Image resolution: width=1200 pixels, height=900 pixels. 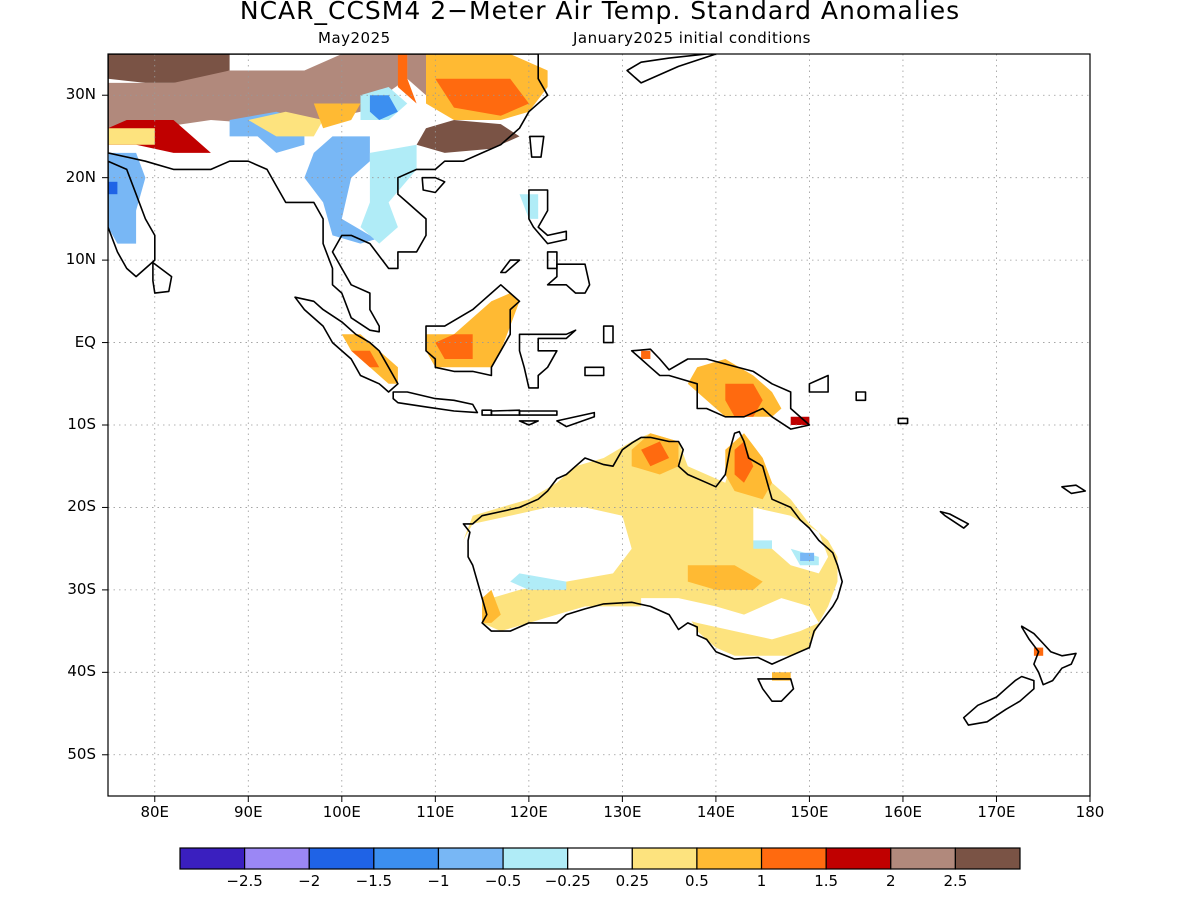 What do you see at coordinates (81, 506) in the screenshot?
I see `lat-label: 20S` at bounding box center [81, 506].